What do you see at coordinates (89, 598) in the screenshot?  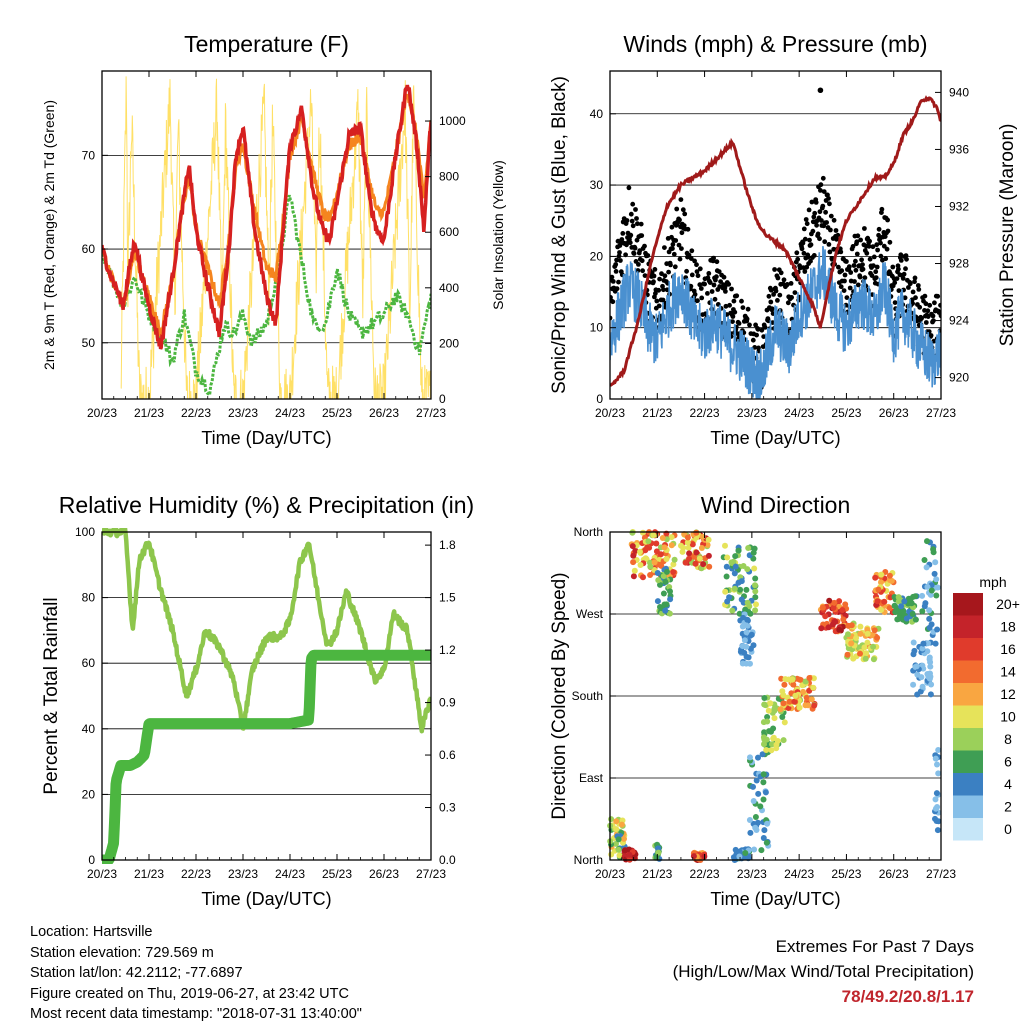 I see `y-tick-label: 80` at bounding box center [89, 598].